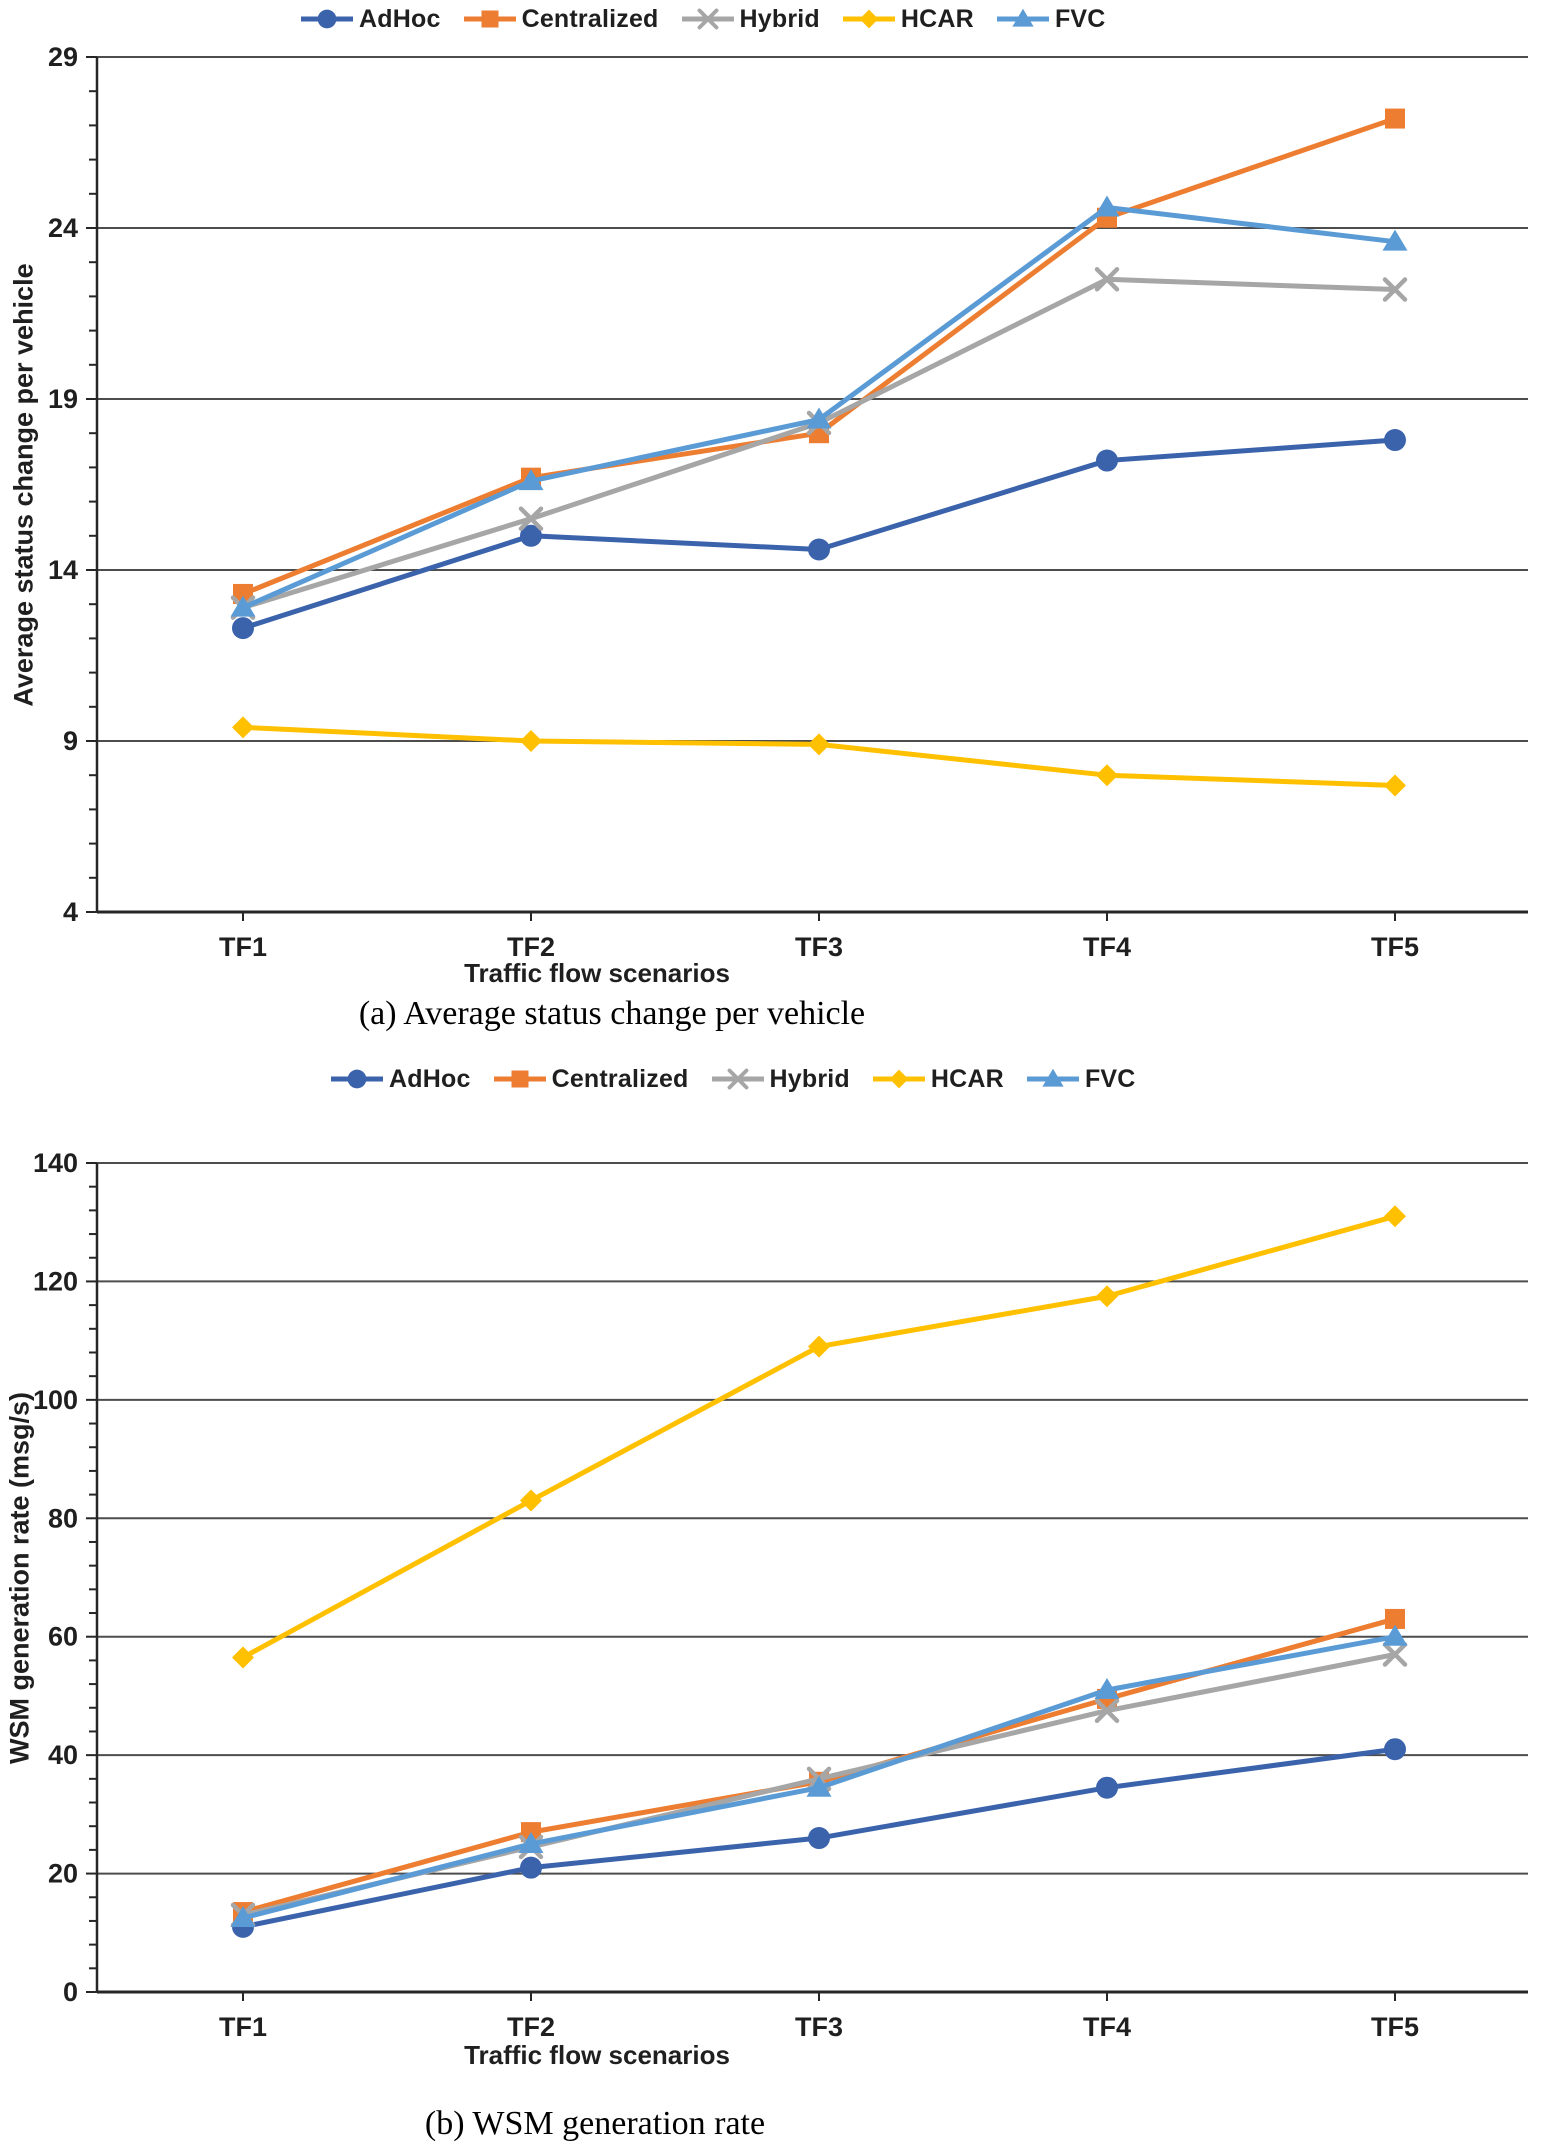 The height and width of the screenshot is (2153, 1542). What do you see at coordinates (70, 741) in the screenshot?
I see `y-tick-label-9: 9` at bounding box center [70, 741].